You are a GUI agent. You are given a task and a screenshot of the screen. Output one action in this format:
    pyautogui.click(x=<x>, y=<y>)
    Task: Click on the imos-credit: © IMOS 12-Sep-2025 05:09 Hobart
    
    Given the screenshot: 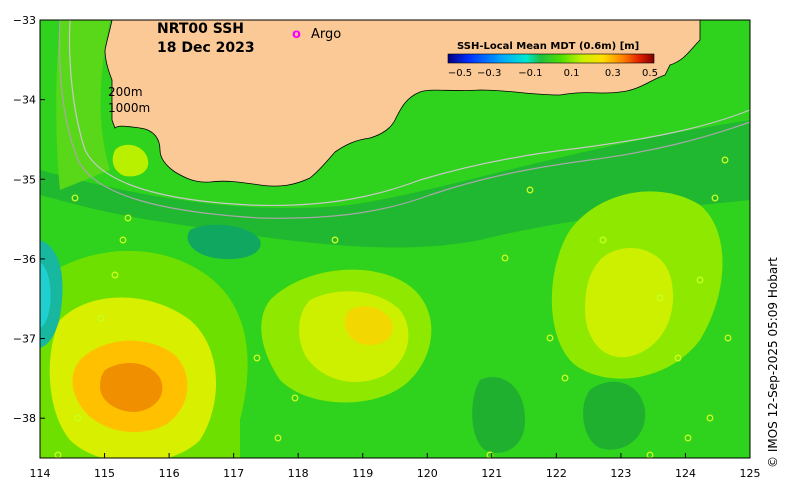 What is the action you would take?
    pyautogui.click(x=773, y=362)
    